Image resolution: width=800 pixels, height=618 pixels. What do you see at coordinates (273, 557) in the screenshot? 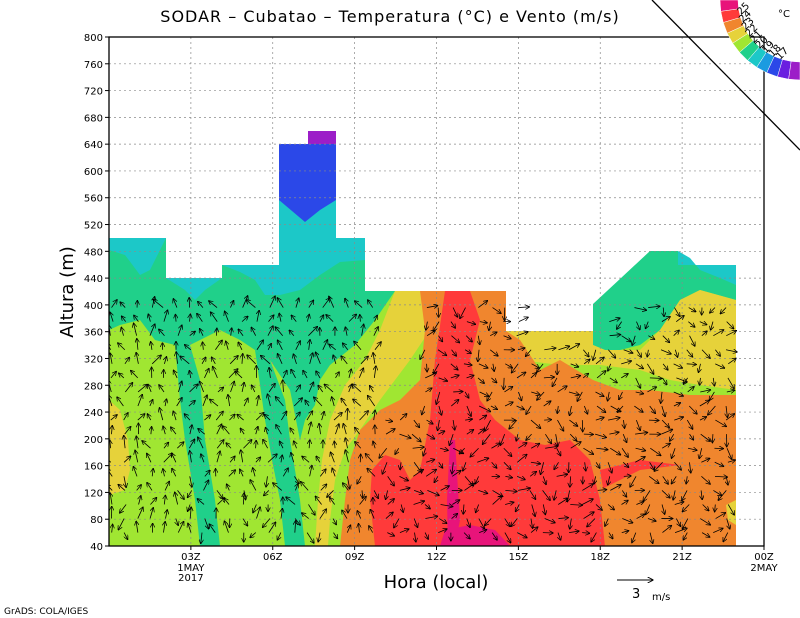
I see `x-tick-label: 06Z` at bounding box center [273, 557].